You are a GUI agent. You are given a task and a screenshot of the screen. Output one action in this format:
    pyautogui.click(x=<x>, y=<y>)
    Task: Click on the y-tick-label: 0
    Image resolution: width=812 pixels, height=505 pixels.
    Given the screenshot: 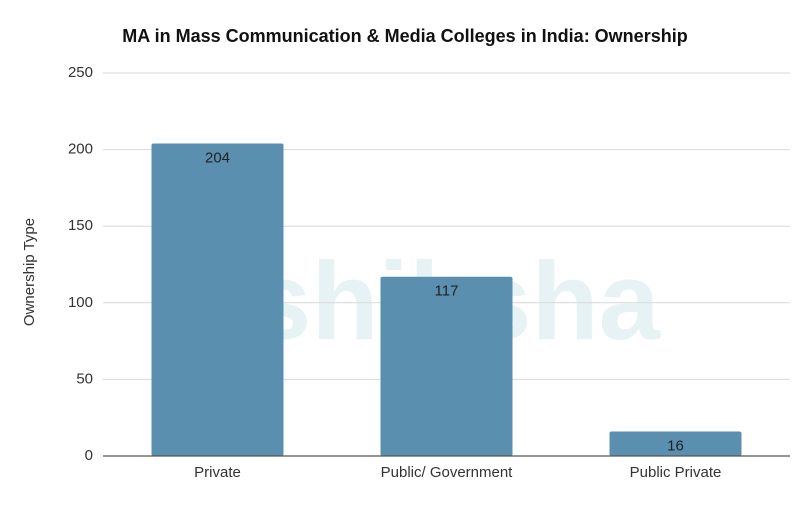 What is the action you would take?
    pyautogui.click(x=89, y=455)
    